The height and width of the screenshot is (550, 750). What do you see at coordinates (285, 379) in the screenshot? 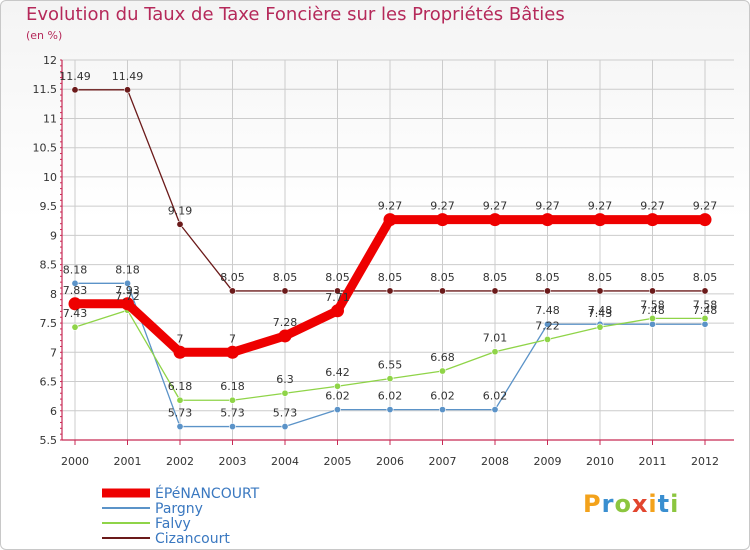
I see `data-label: 6.3` at bounding box center [285, 379].